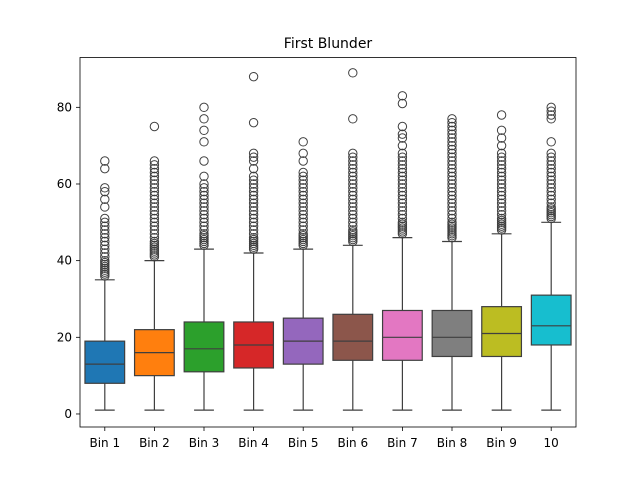 This screenshot has width=640, height=485. What do you see at coordinates (64, 337) in the screenshot?
I see `y-tick-label: 20` at bounding box center [64, 337].